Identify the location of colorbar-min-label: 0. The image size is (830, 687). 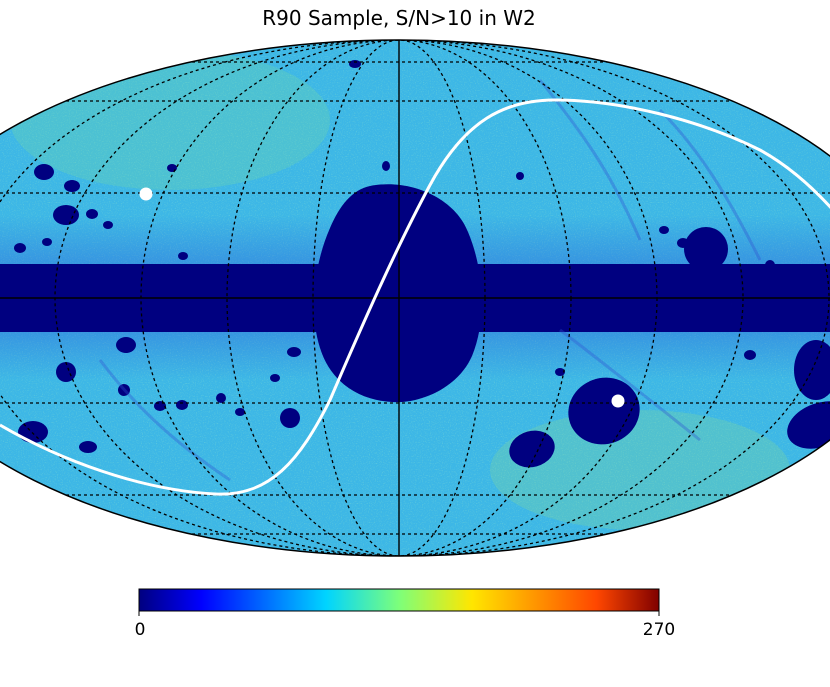
(140, 630).